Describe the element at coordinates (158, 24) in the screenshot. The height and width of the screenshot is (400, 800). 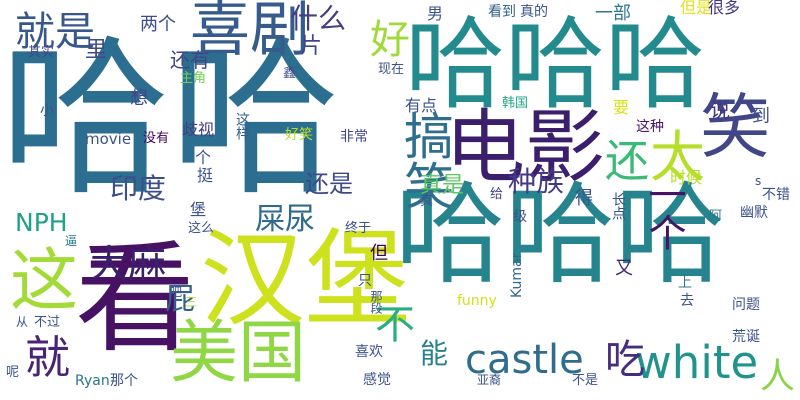
I see `word-liangge: 两个` at that location.